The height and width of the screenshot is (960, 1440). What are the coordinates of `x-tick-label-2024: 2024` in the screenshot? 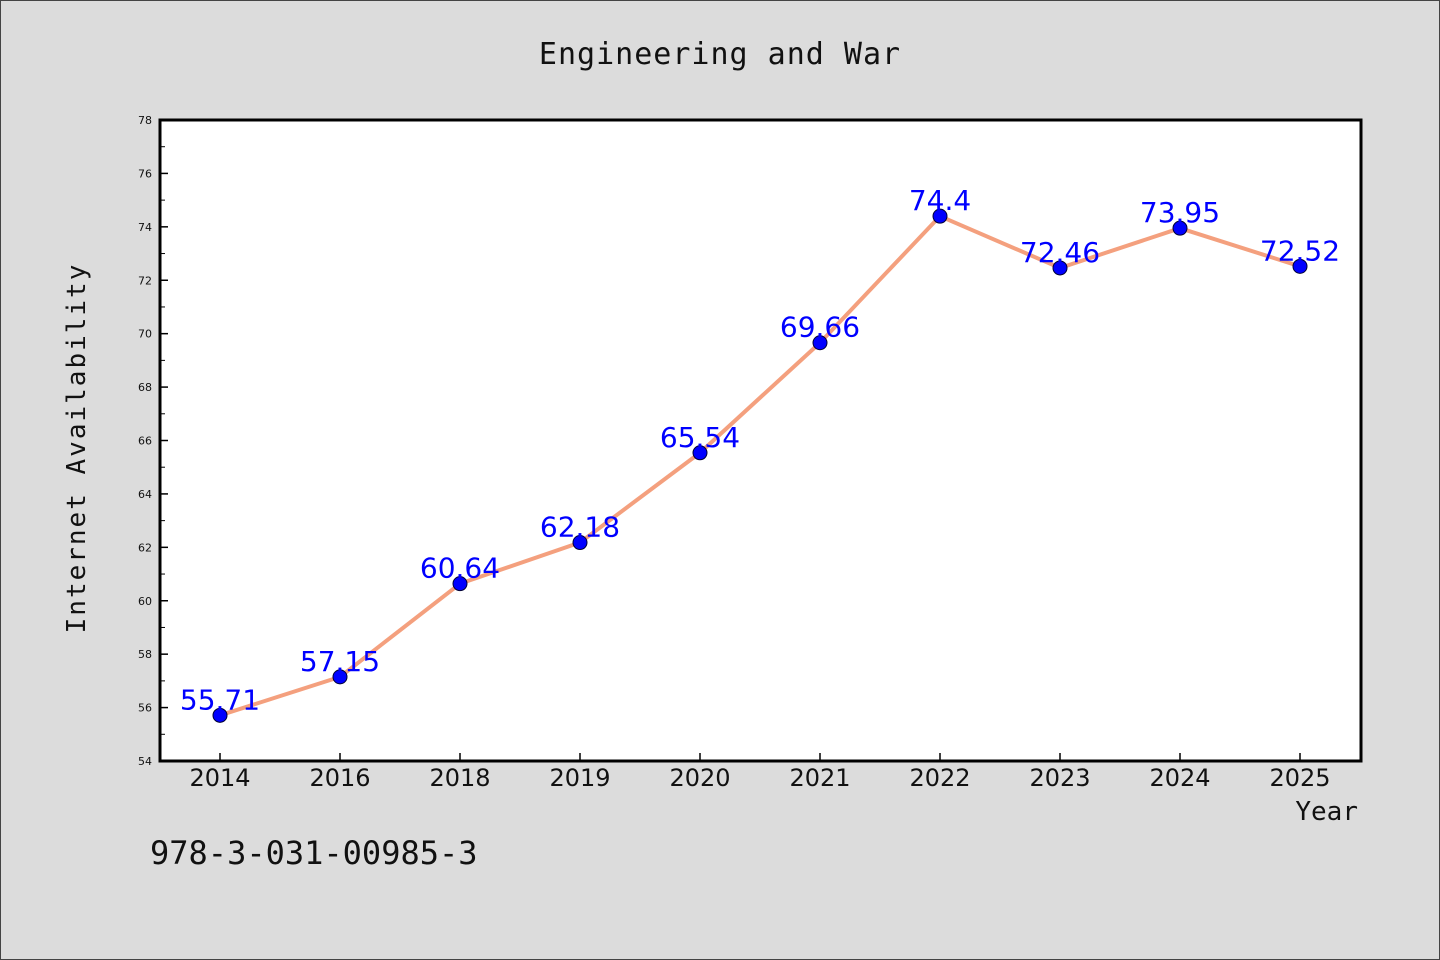 It's located at (1179, 778).